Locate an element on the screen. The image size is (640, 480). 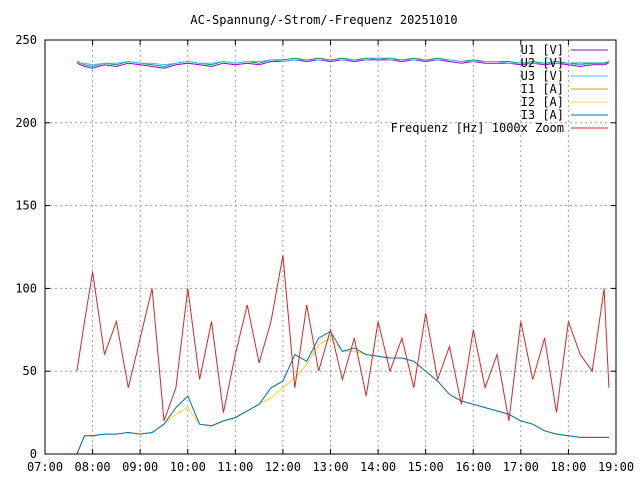
x-tick-label: 18:00 is located at coordinates (568, 467).